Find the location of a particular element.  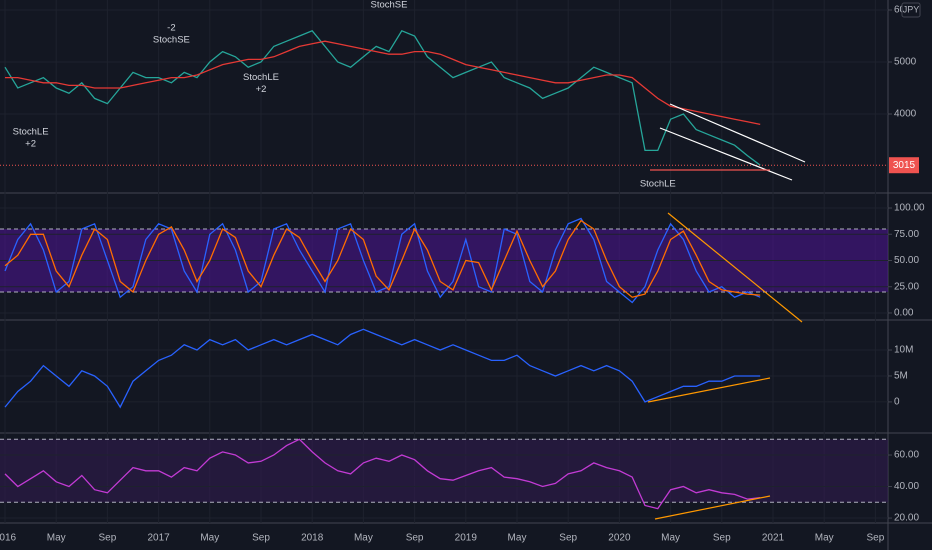

y-tick-label: 4000 is located at coordinates (905, 114).